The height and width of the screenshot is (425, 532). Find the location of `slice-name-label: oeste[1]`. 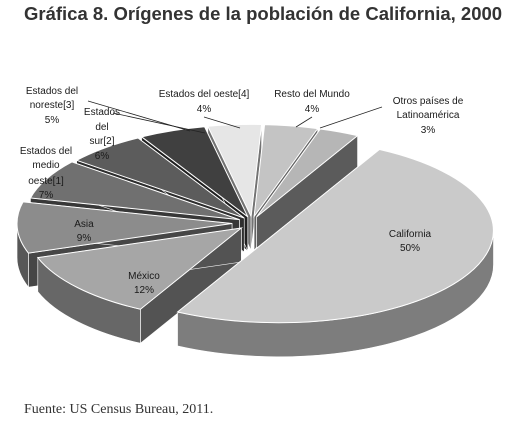

slice-name-label: oeste[1] is located at coordinates (46, 181).